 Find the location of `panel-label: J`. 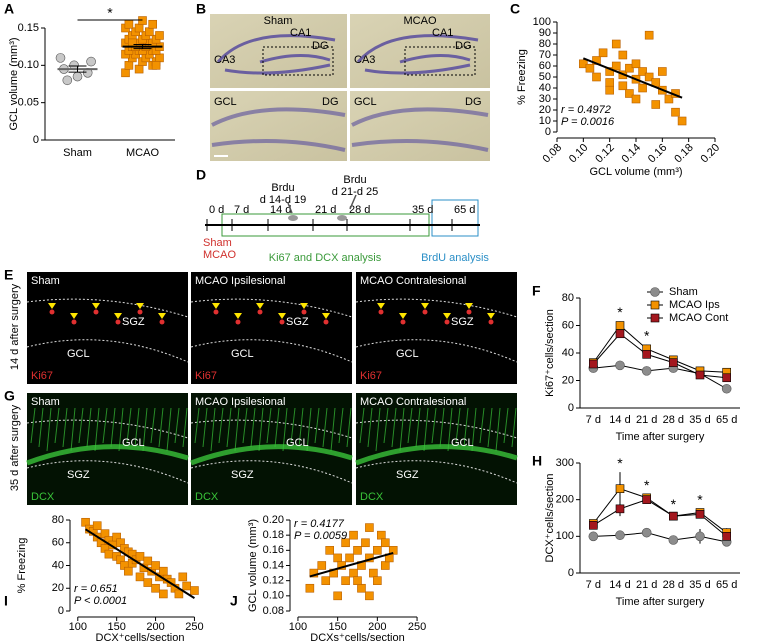

panel-label: J is located at coordinates (234, 601).